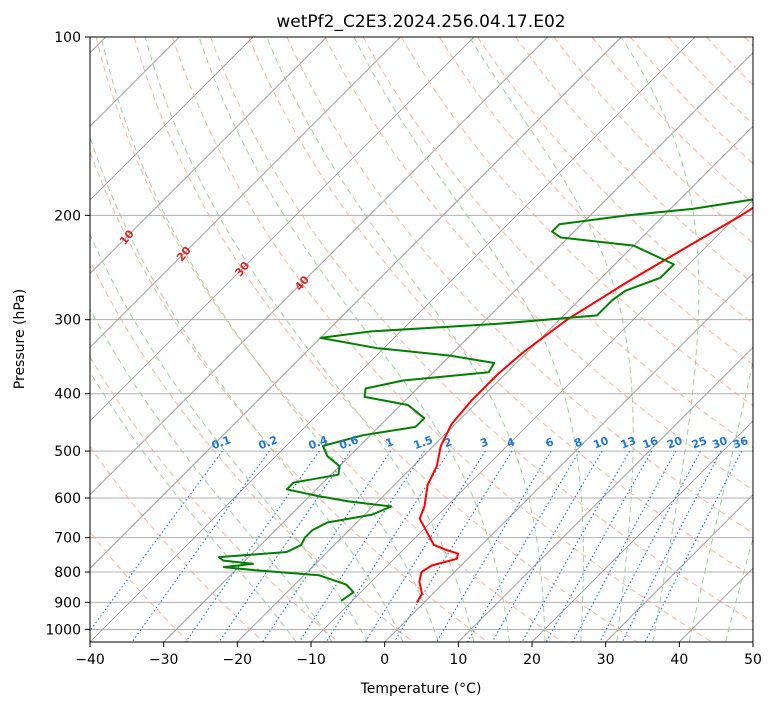 The width and height of the screenshot is (775, 708). I want to click on mixing-ratio-label: 10, so click(601, 443).